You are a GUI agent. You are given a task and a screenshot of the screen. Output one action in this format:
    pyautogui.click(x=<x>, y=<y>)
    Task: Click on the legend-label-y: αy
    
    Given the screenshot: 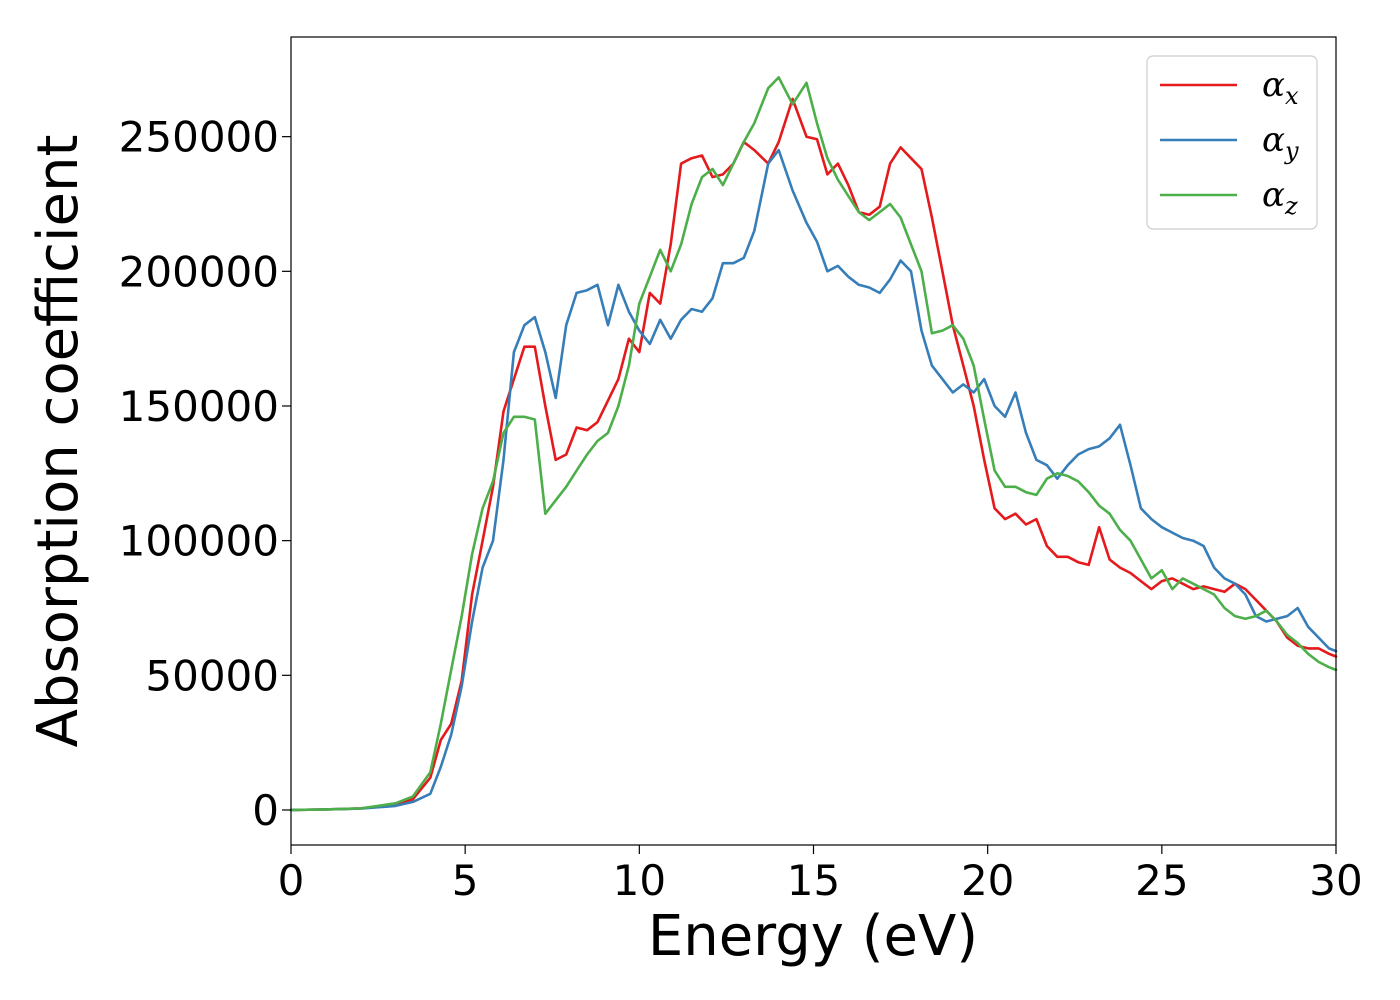 What is the action you would take?
    pyautogui.click(x=1280, y=142)
    